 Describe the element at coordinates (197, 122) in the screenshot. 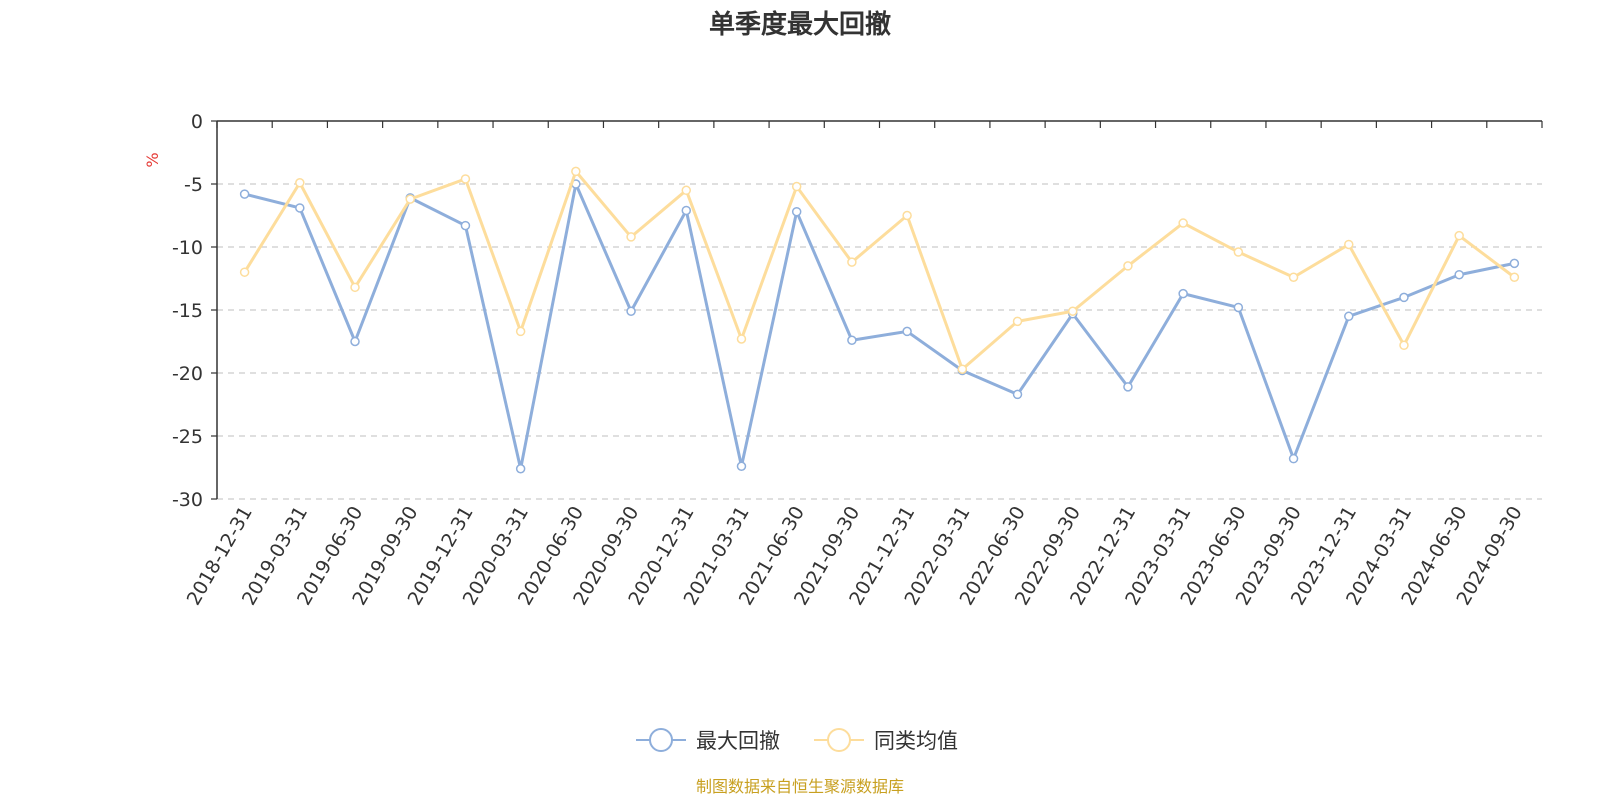

I see `y-tick-label: 0` at that location.